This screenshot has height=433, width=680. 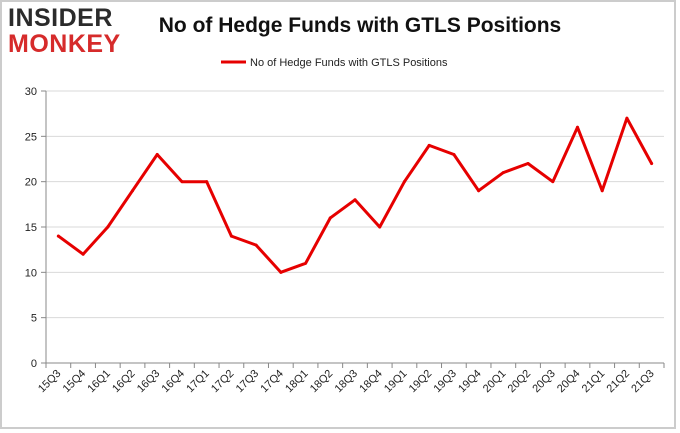 I want to click on x-tick-label-21Q2: 21Q2, so click(x=619, y=382).